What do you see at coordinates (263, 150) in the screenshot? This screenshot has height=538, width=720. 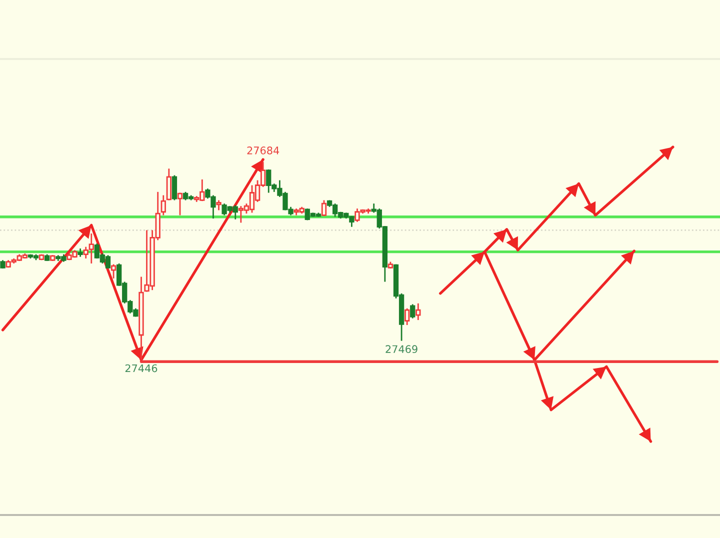 I see `text: 27684` at bounding box center [263, 150].